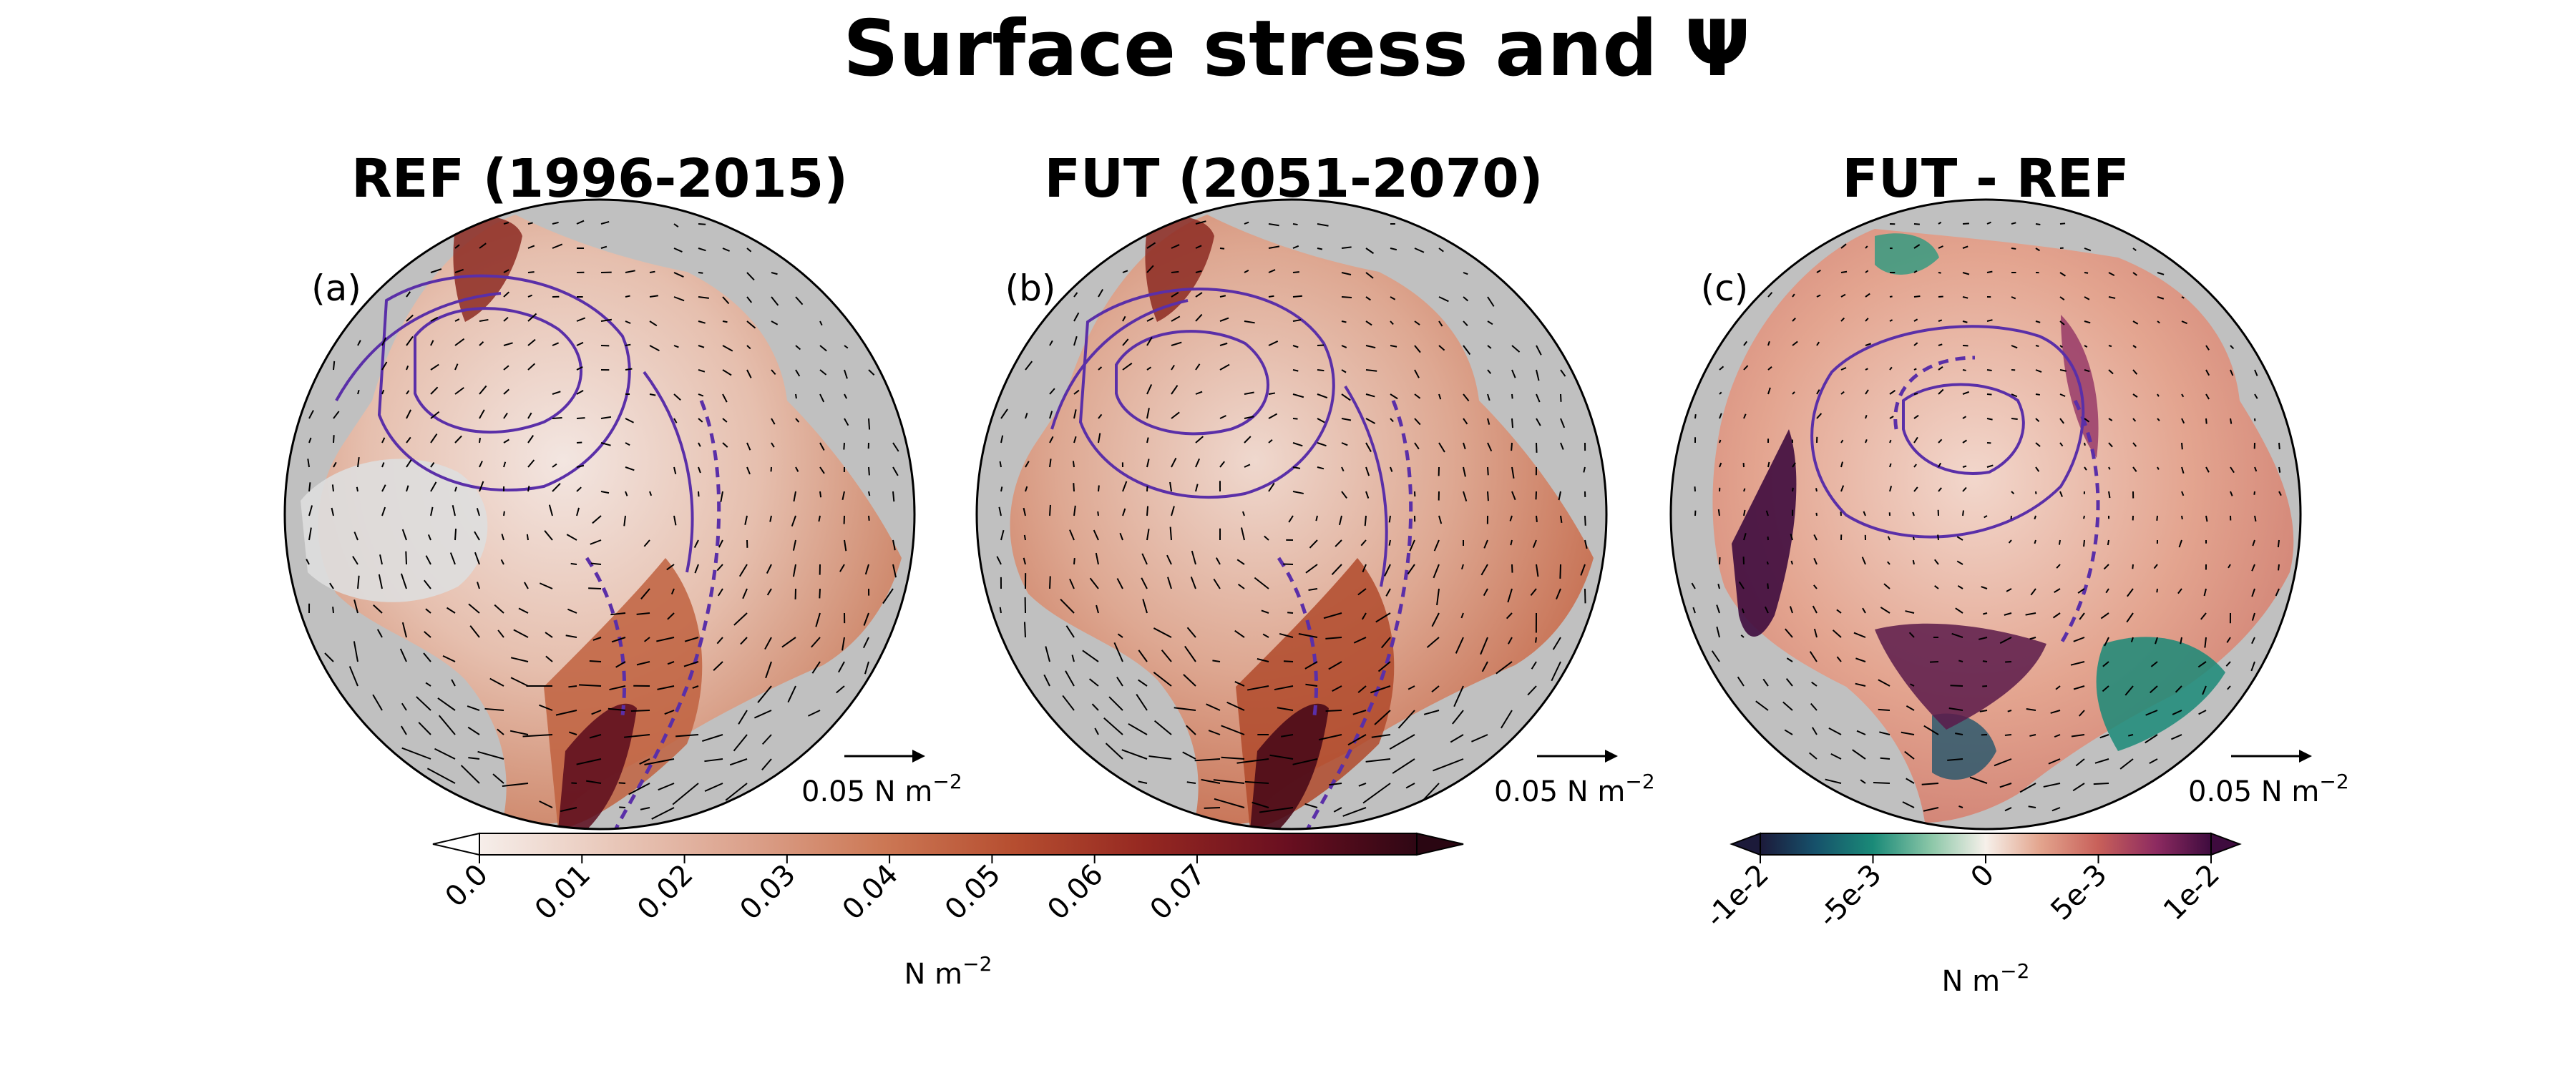  Describe the element at coordinates (2268, 789) in the screenshot. I see `quiver-key-label: 0.05 N m−2` at that location.